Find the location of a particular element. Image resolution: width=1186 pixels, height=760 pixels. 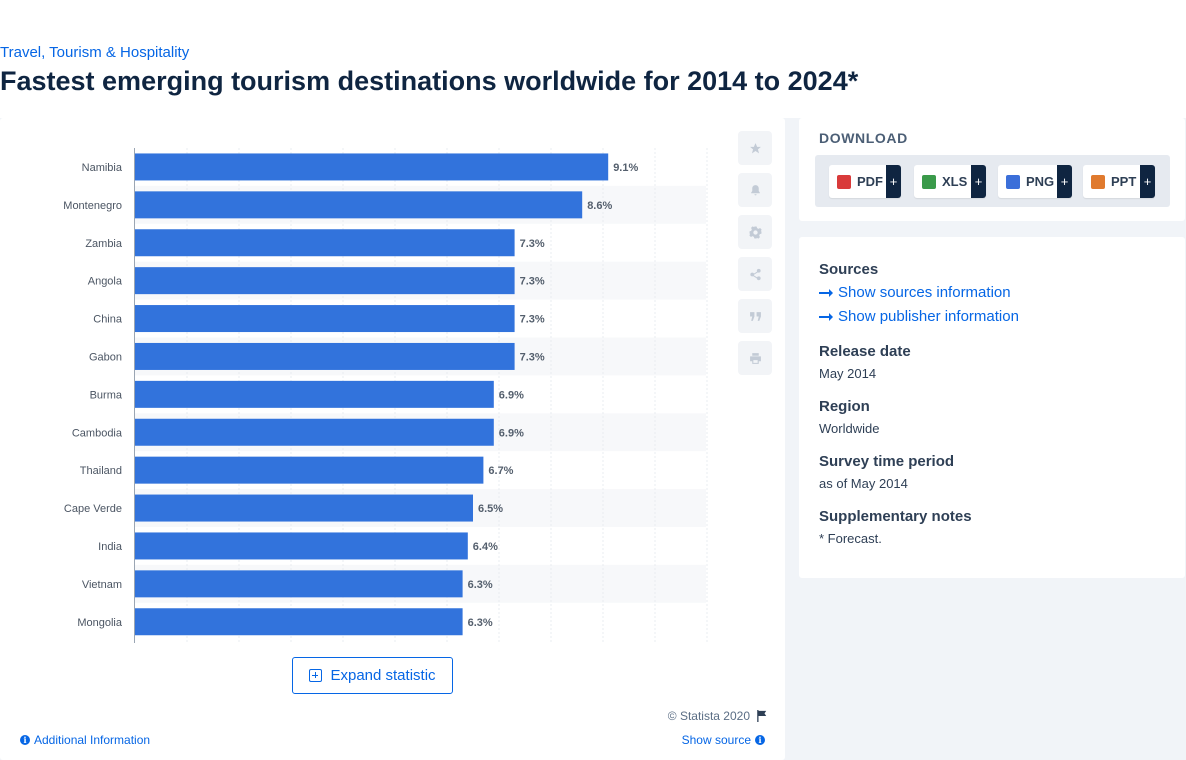

region-value: Worldwide is located at coordinates (849, 428).